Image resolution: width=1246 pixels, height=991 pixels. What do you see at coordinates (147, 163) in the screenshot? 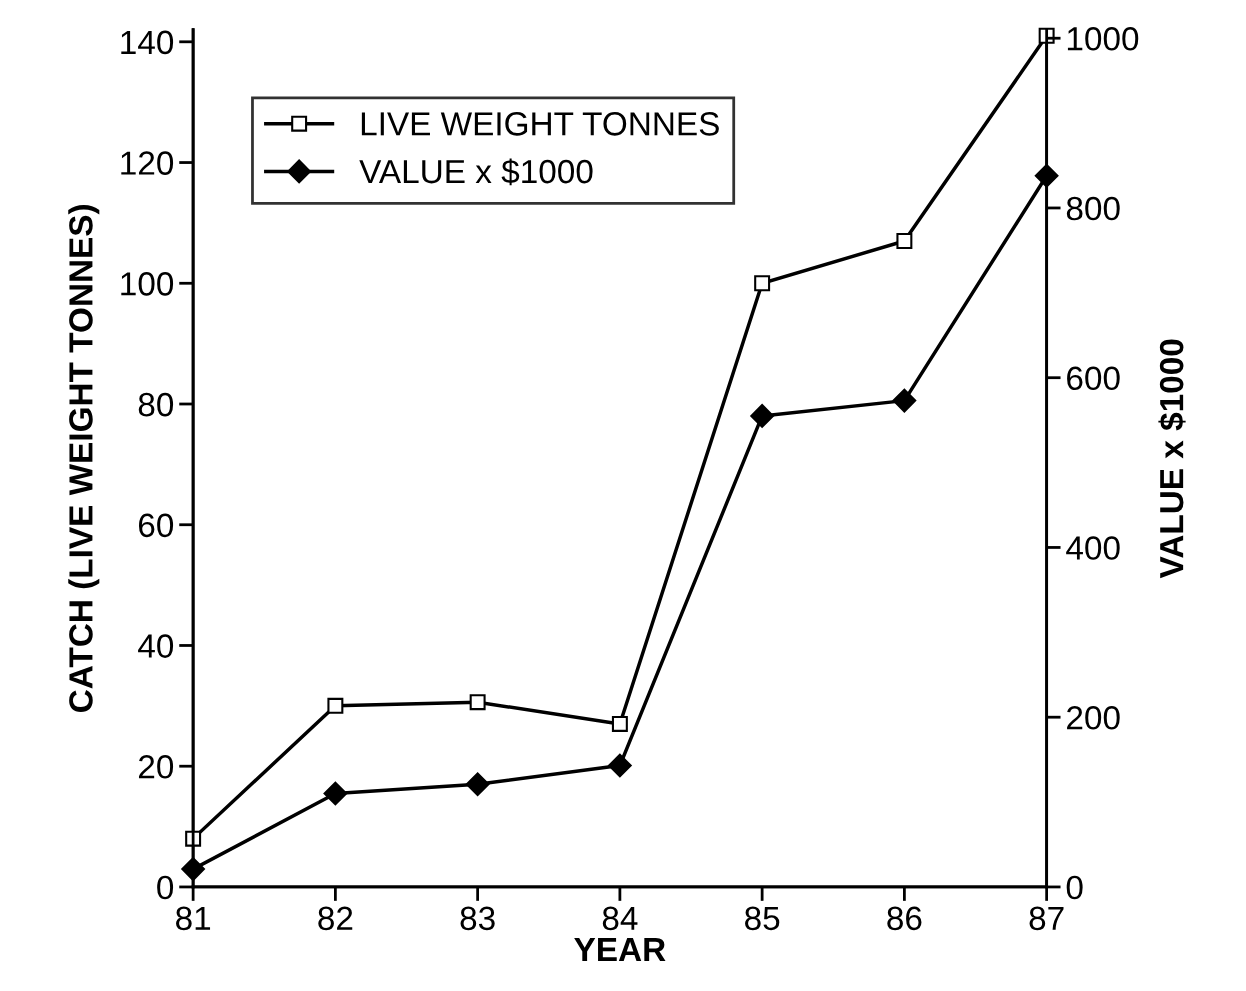
I see `y-tick-label: 120` at bounding box center [147, 163].